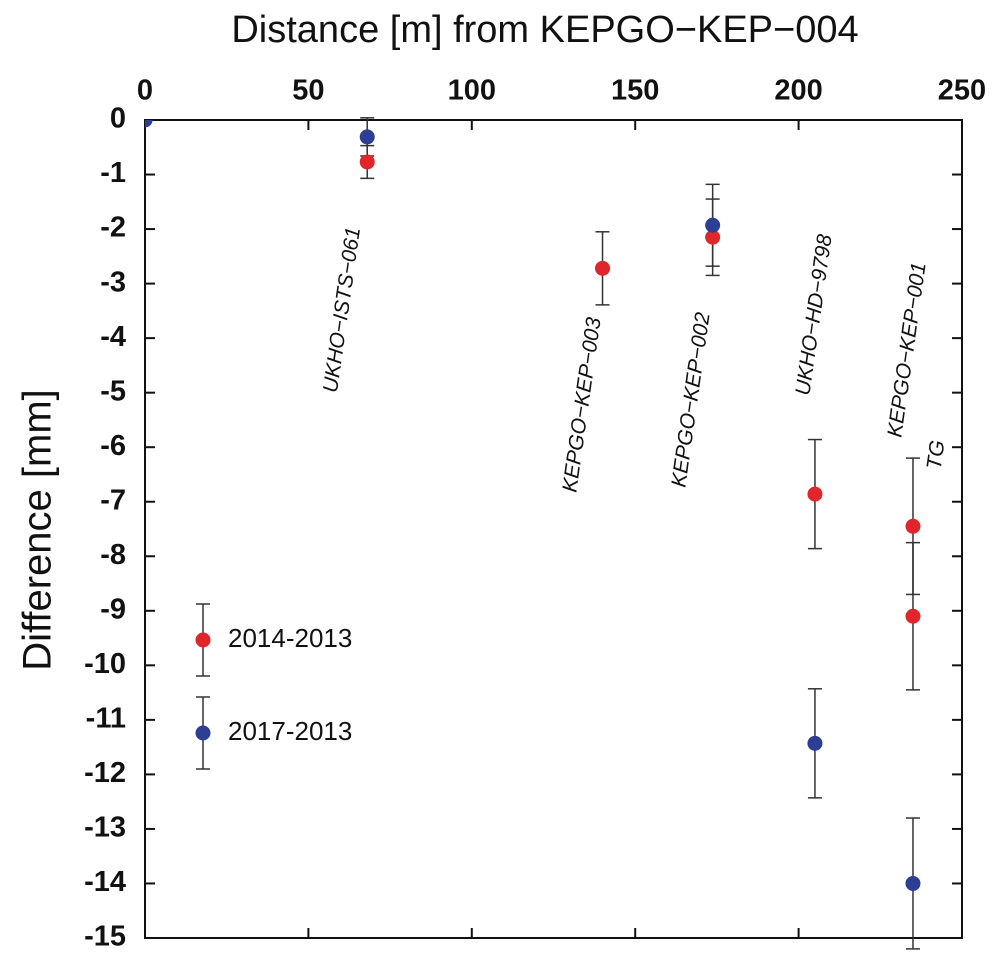 The height and width of the screenshot is (955, 999). Describe the element at coordinates (118, 119) in the screenshot. I see `y-tick-label: 0` at that location.